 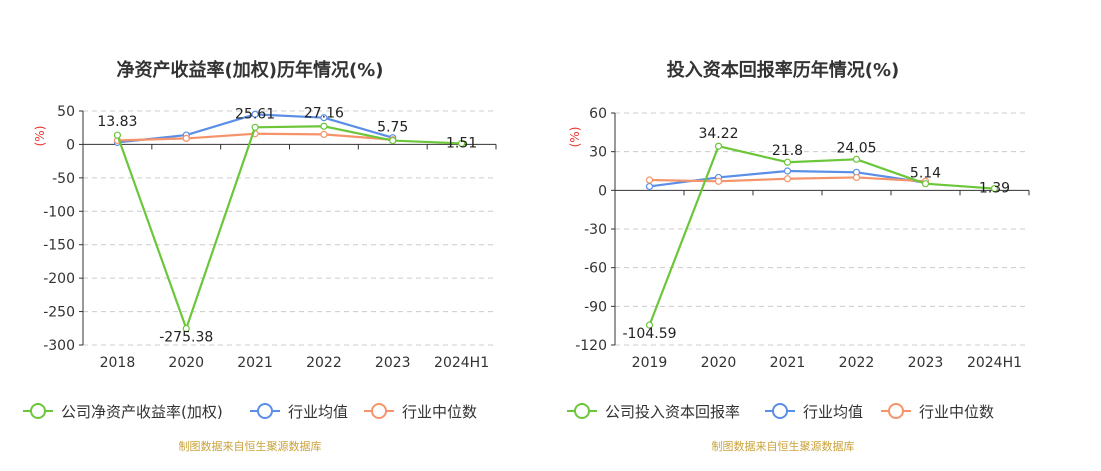 What do you see at coordinates (598, 114) in the screenshot?
I see `y-tick-label: 60` at bounding box center [598, 114].